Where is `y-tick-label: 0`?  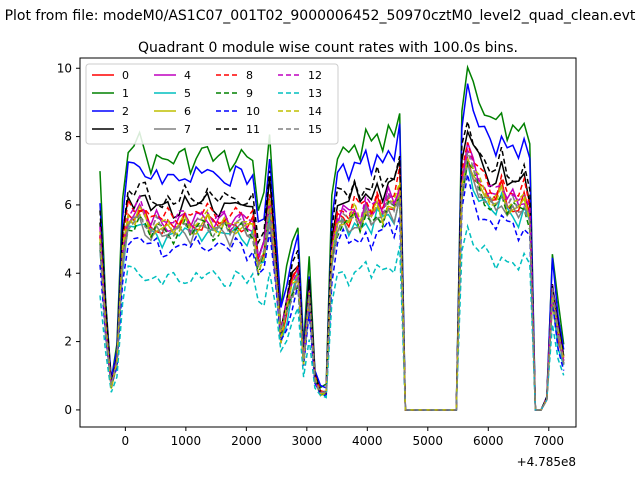 y-tick-label: 0 is located at coordinates (68, 410).